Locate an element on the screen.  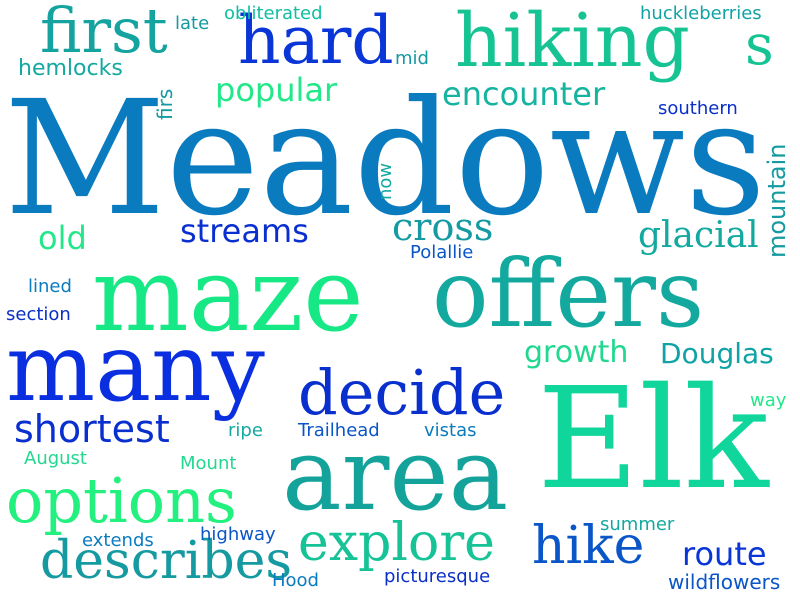
word-august: August is located at coordinates (55, 458).